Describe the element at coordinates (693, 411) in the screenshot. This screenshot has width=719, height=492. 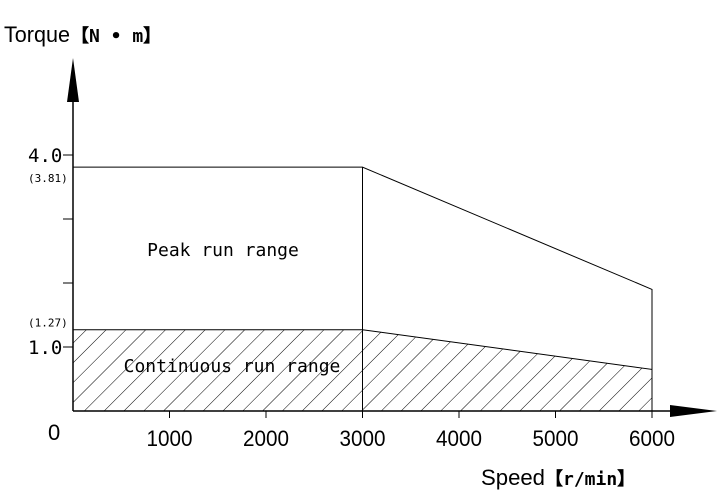
I see `x-axis-arrow-icon` at that location.